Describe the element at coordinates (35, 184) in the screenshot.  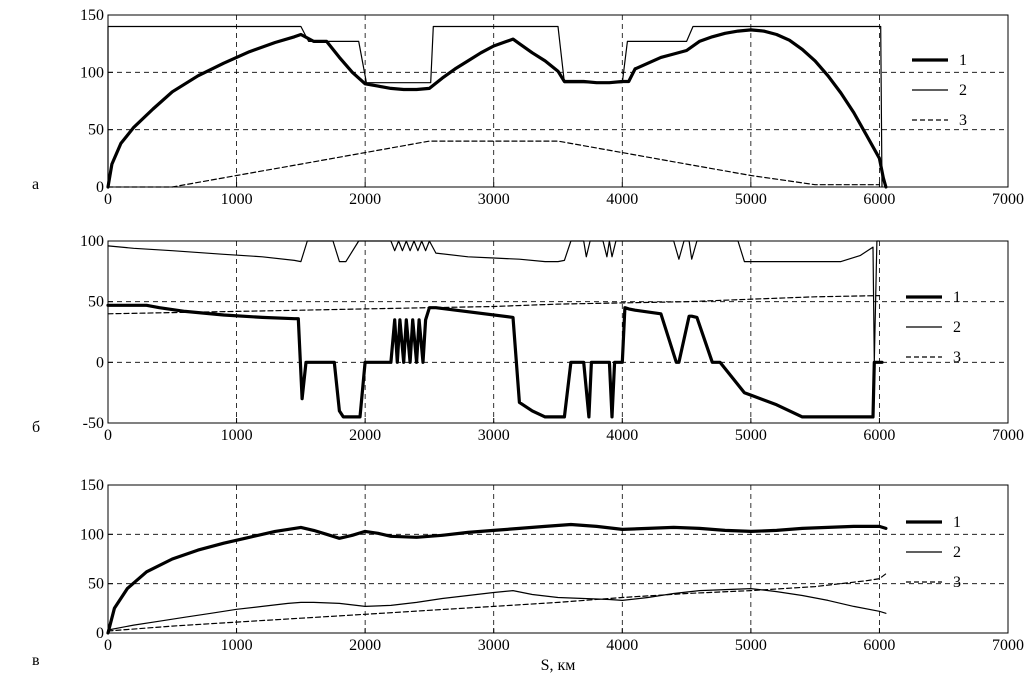
I see `panel-letter: а` at that location.